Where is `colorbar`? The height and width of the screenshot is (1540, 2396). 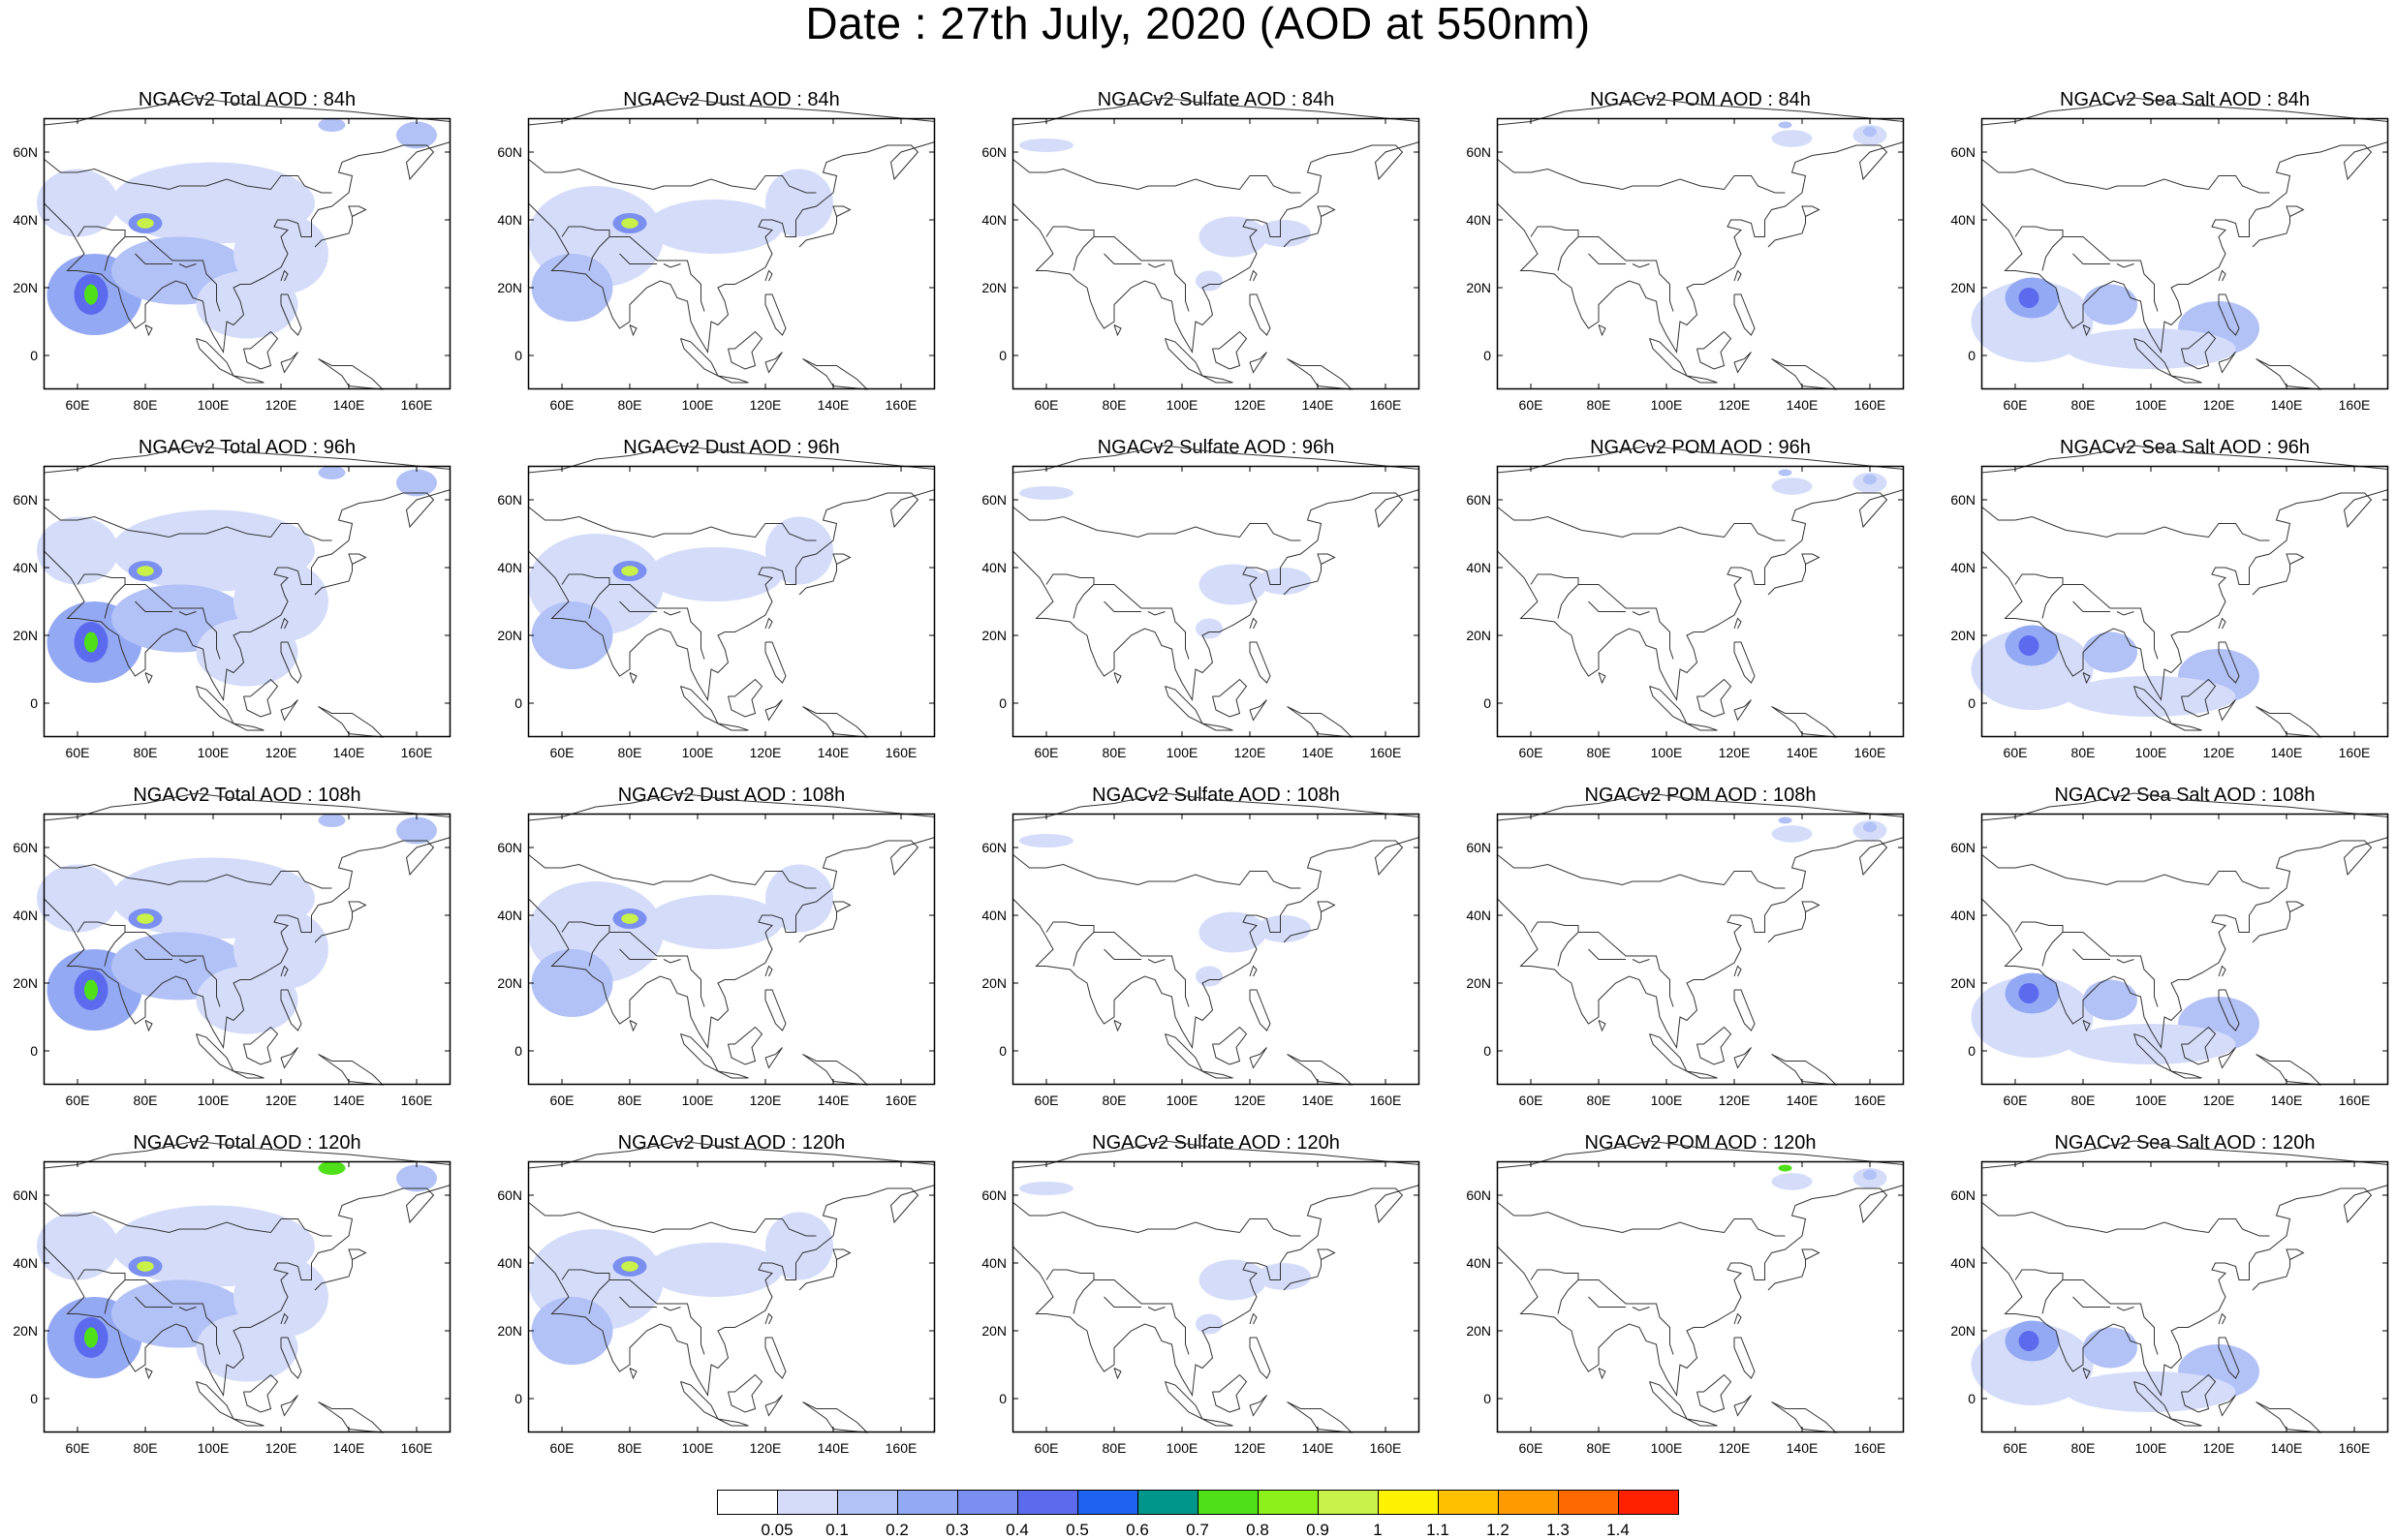 colorbar is located at coordinates (1198, 1502).